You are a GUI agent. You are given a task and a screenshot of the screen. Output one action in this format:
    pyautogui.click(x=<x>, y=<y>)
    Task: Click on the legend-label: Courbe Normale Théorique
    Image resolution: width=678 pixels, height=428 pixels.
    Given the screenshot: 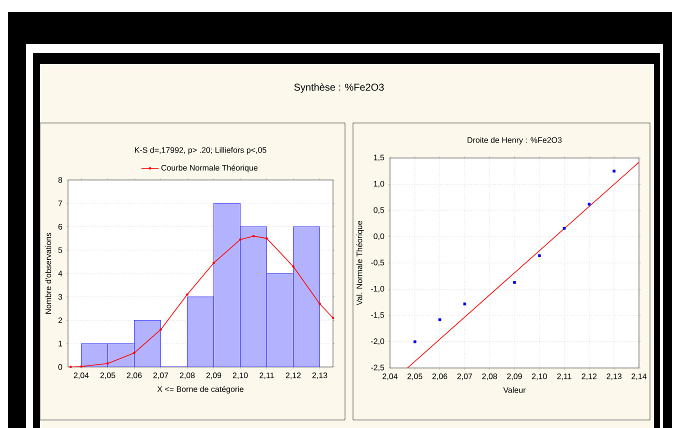 What is the action you would take?
    pyautogui.click(x=209, y=168)
    